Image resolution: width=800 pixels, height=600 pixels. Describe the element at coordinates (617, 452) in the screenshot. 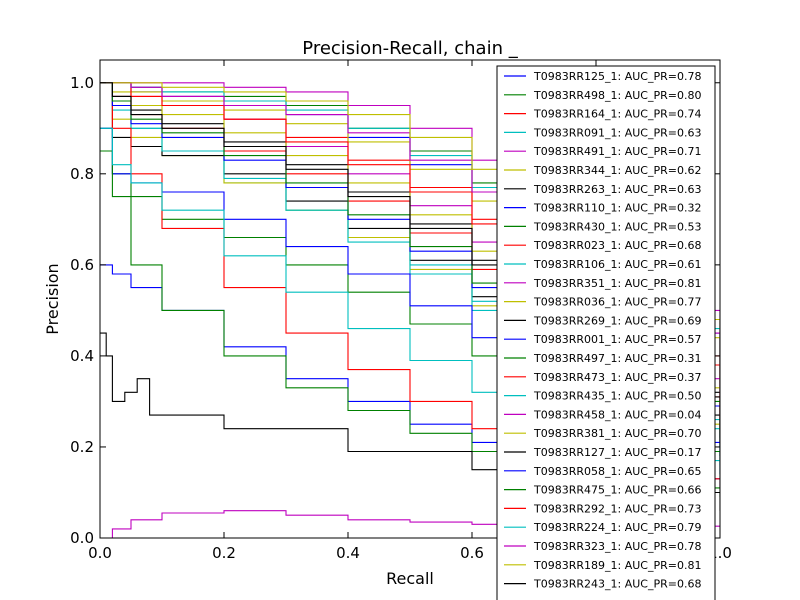

I see `legend-label: T0983RR127_1: AUC_PR=0.17` at that location.